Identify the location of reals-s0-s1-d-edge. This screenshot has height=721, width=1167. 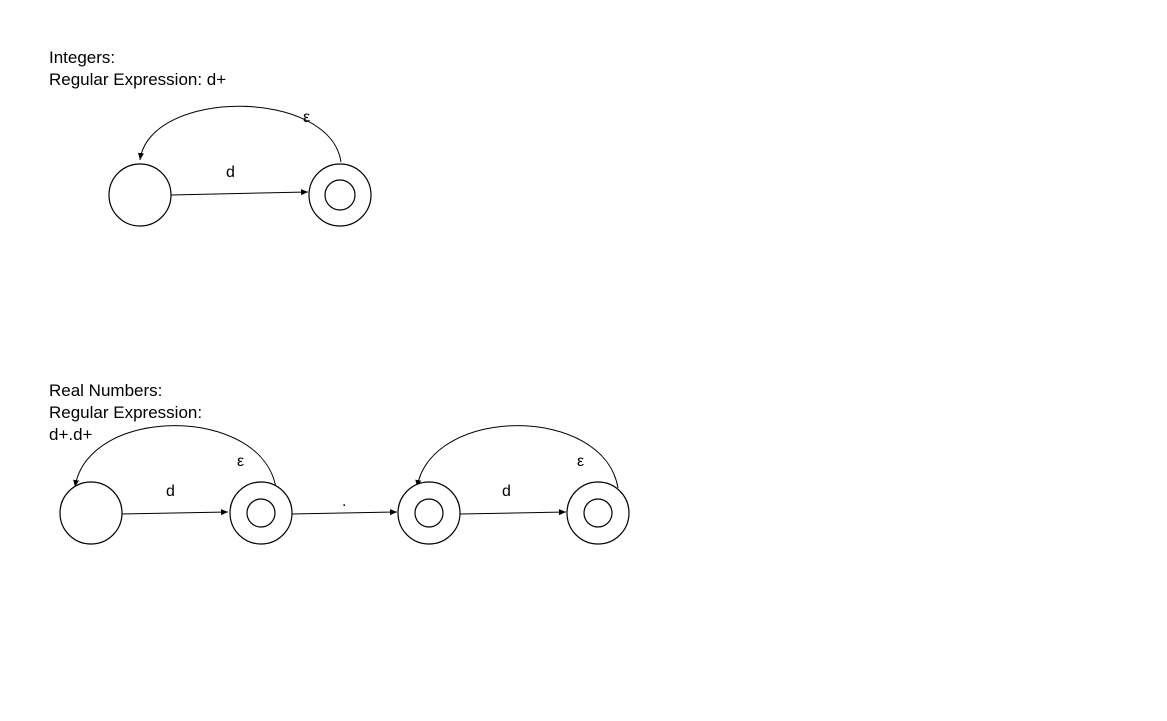
(175, 513).